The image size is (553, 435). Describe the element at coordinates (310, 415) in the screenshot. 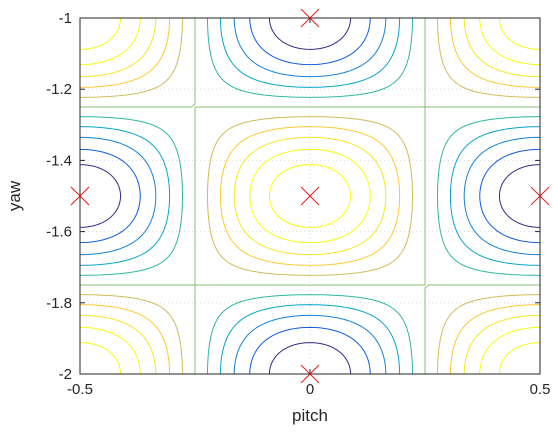

I see `x-axis-label: pitch` at that location.